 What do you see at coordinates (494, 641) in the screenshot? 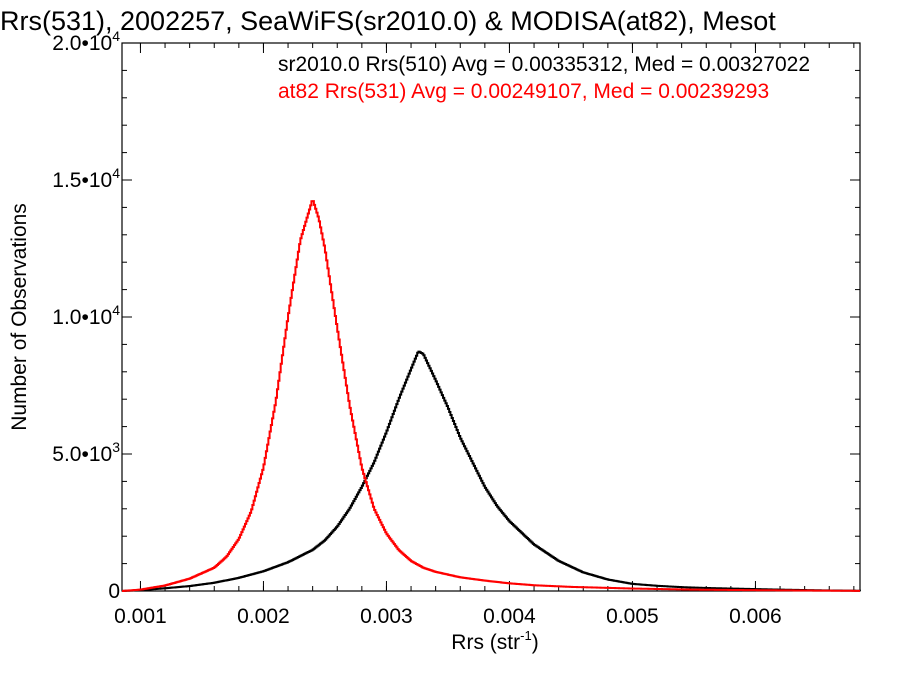
I see `x-axis-label: Rrs (str-1)` at bounding box center [494, 641].